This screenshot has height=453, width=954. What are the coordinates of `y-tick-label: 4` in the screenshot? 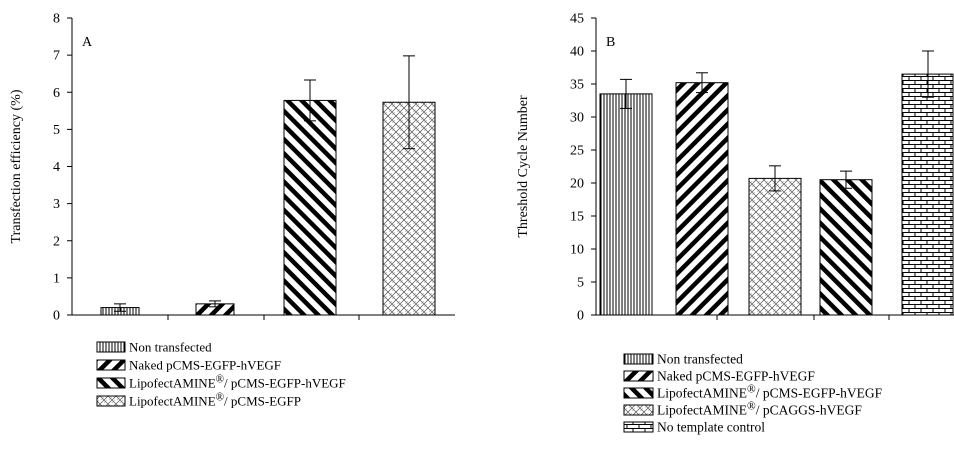 It's located at (56, 167).